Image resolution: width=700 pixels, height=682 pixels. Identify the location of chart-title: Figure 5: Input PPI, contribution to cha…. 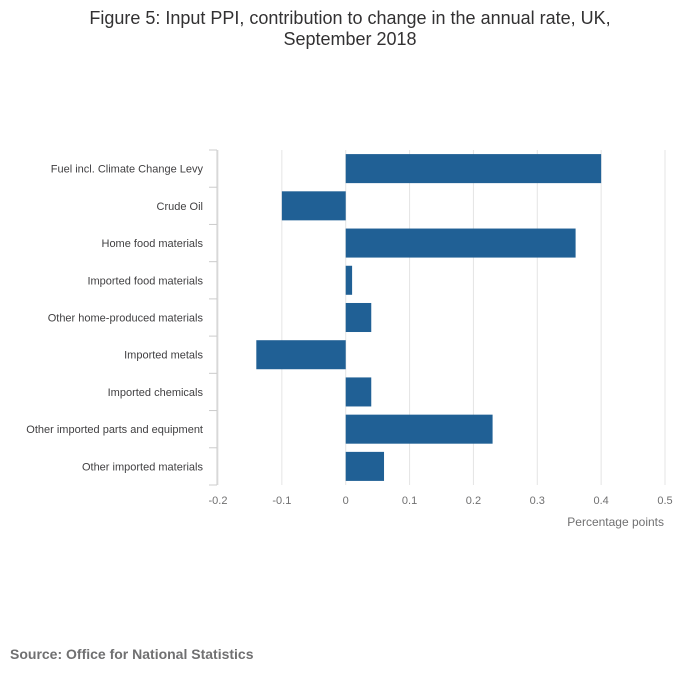
(350, 29).